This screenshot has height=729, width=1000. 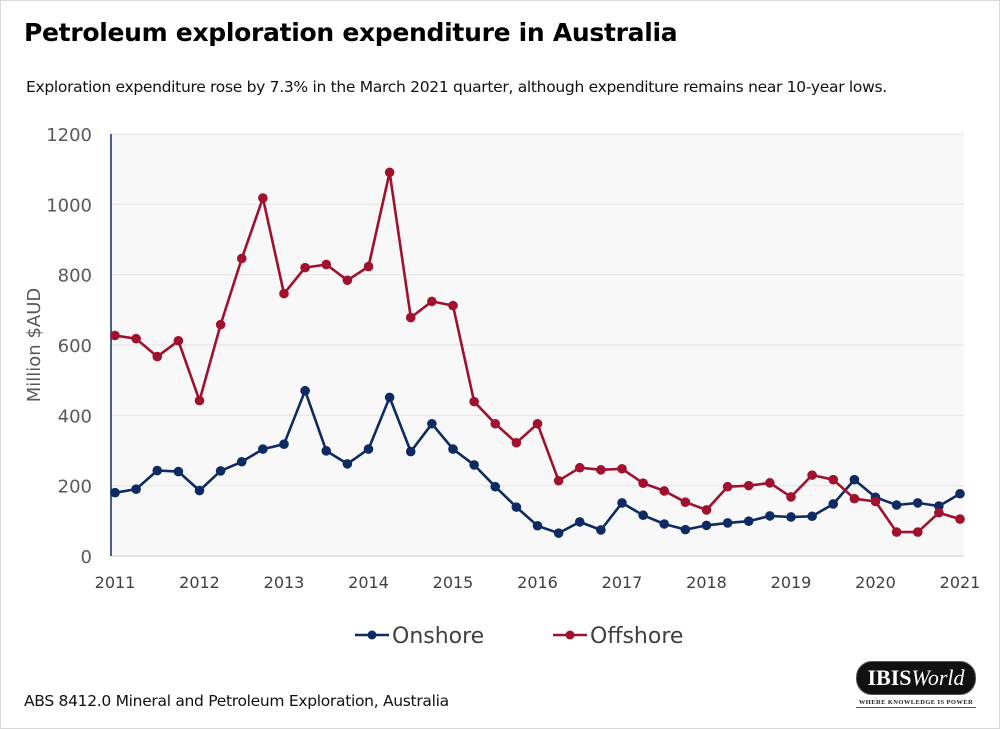 I want to click on x-tick-label: 2019, so click(x=791, y=582).